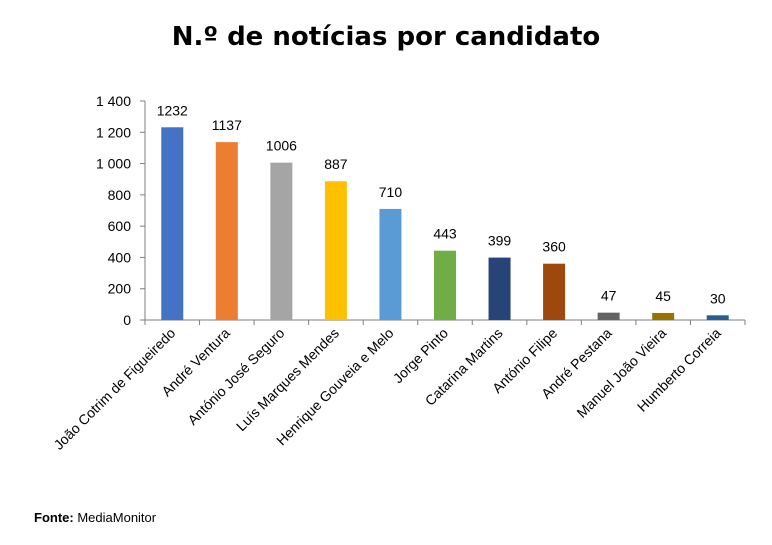 This screenshot has height=545, width=772. Describe the element at coordinates (113, 132) in the screenshot. I see `y-tick-label: 1 200` at that location.